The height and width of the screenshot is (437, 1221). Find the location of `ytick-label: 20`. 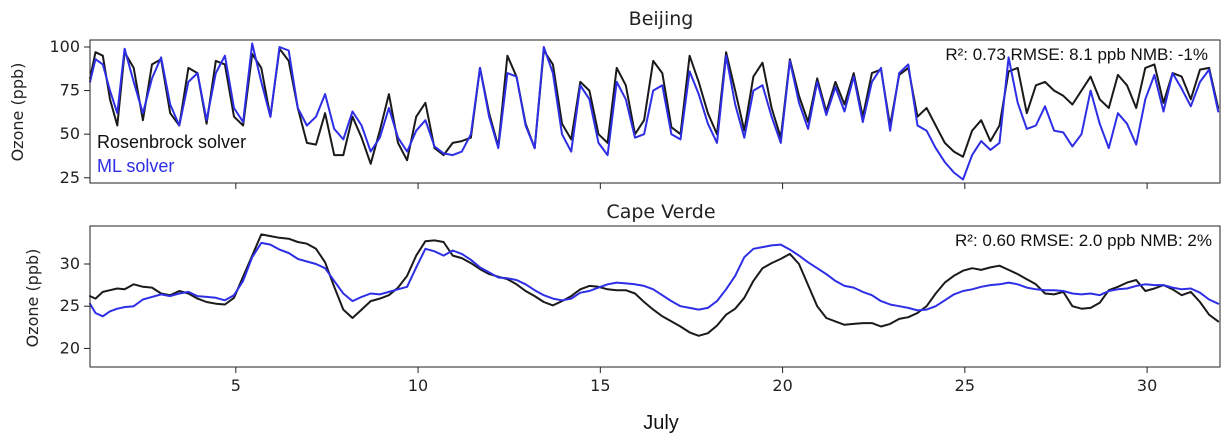

ytick-label: 20 is located at coordinates (70, 347).